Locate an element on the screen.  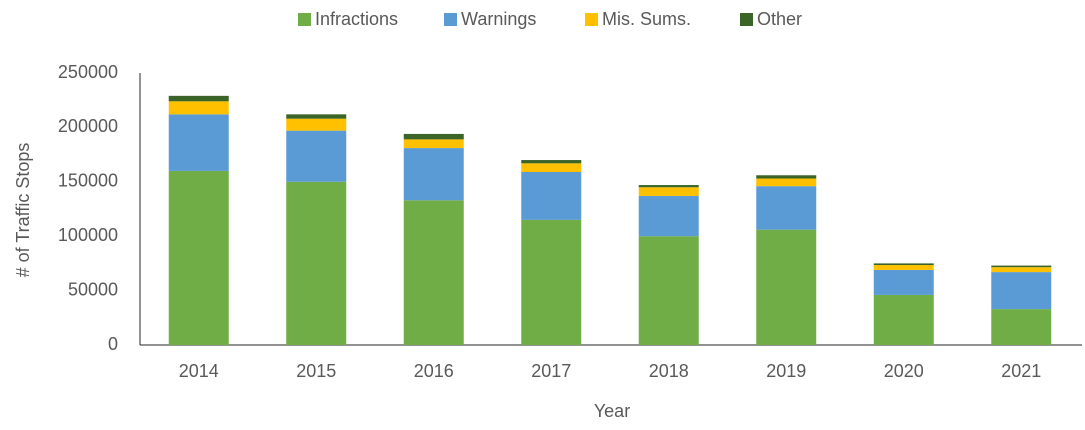
x-tick-label: 2016 is located at coordinates (434, 371).